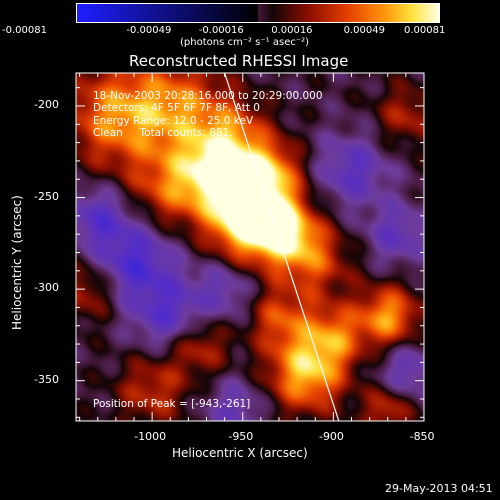 The width and height of the screenshot is (500, 500). Describe the element at coordinates (364, 30) in the screenshot. I see `colorbar-tick-label: 0.00049` at that location.